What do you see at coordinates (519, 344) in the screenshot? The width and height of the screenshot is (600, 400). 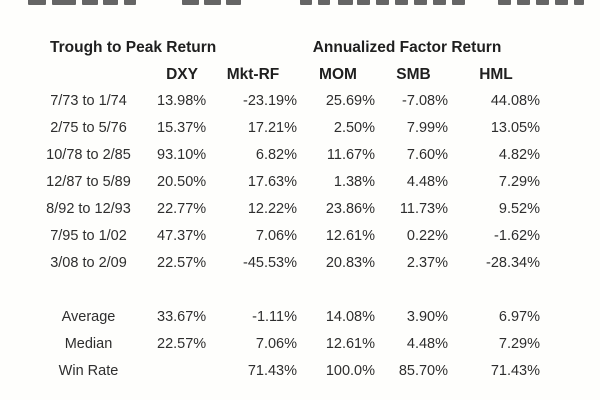 I see `summary-value-cell: 7.29%` at bounding box center [519, 344].